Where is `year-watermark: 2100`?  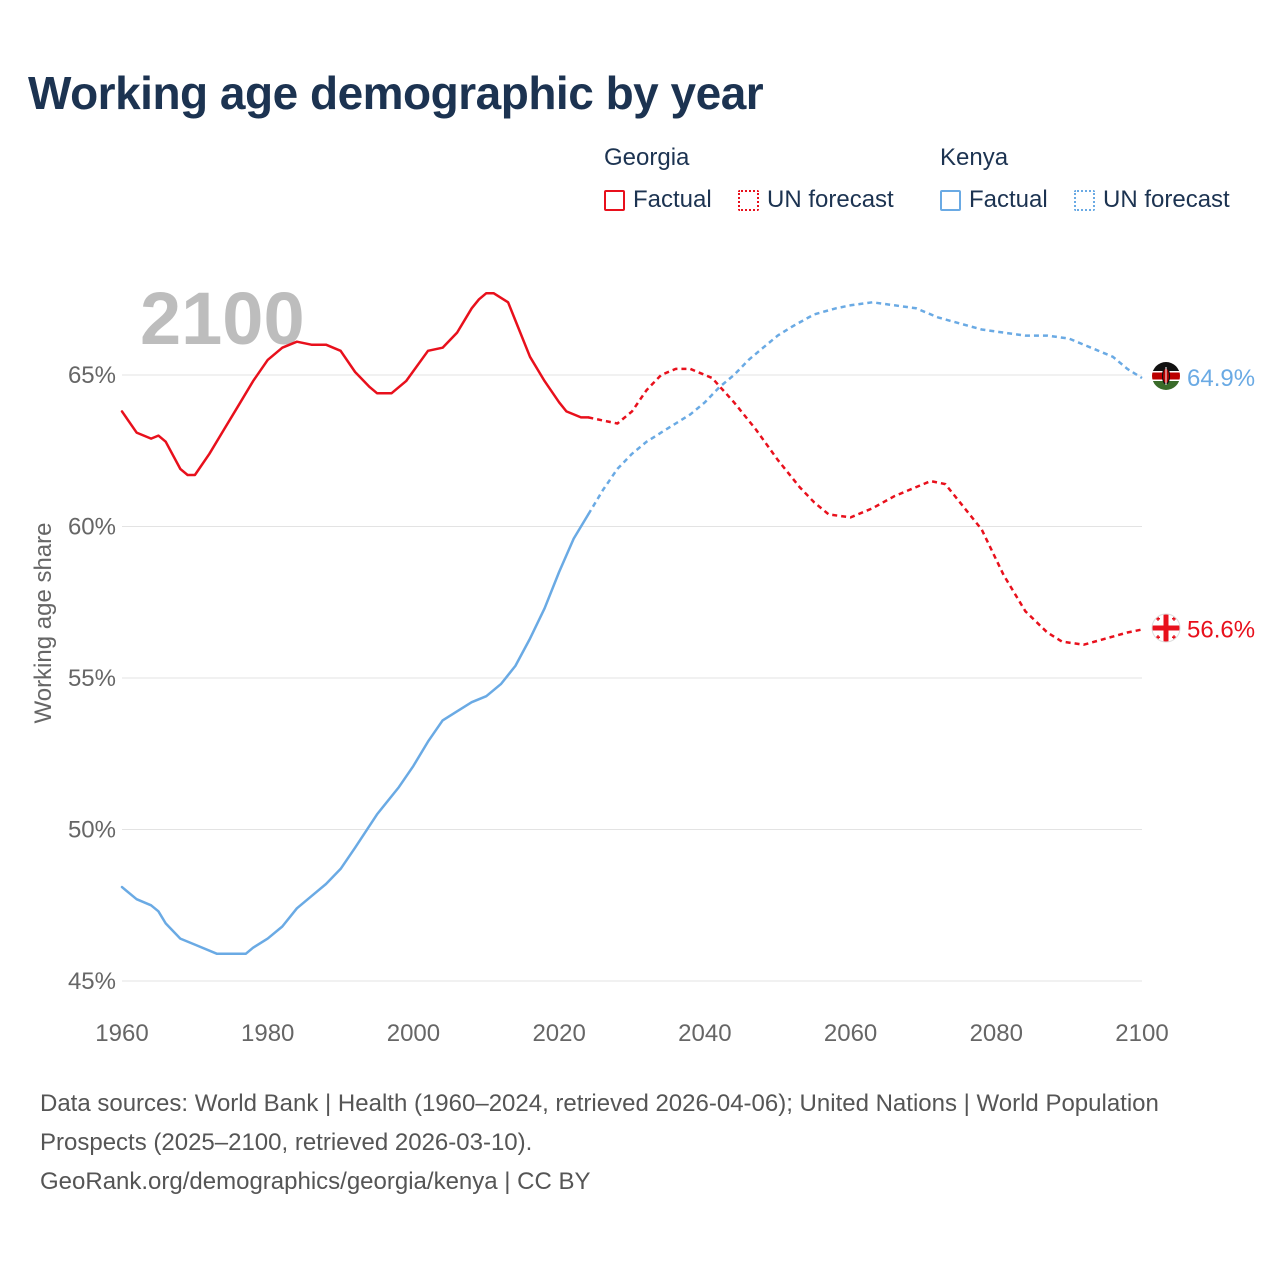 year-watermark: 2100 is located at coordinates (222, 318).